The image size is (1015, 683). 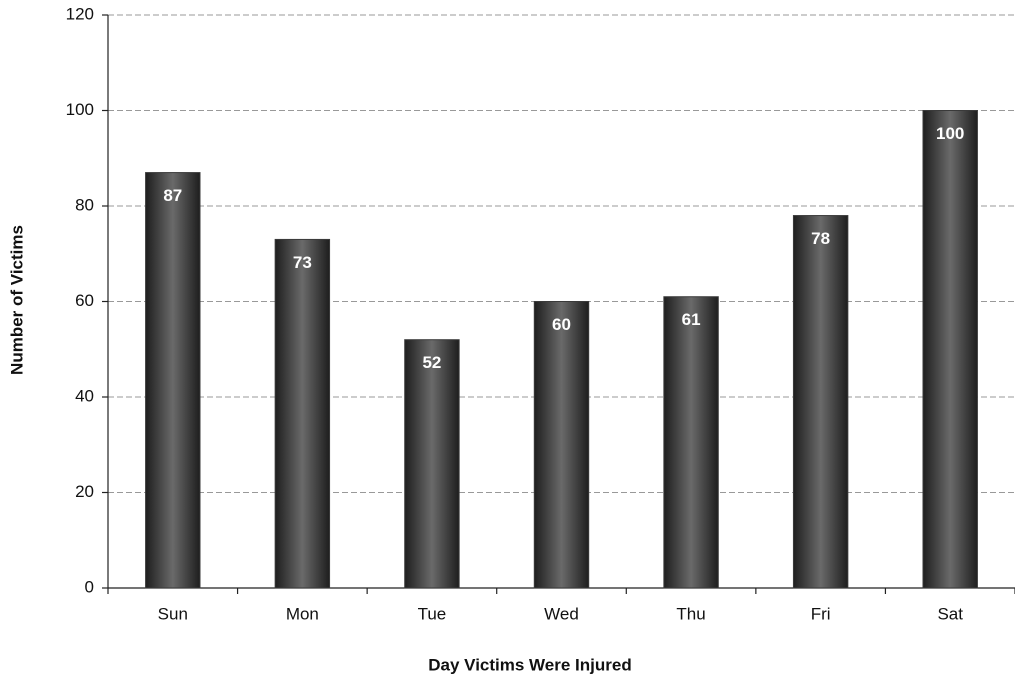 I want to click on y-axis-label: Number of Victims, so click(x=16, y=300).